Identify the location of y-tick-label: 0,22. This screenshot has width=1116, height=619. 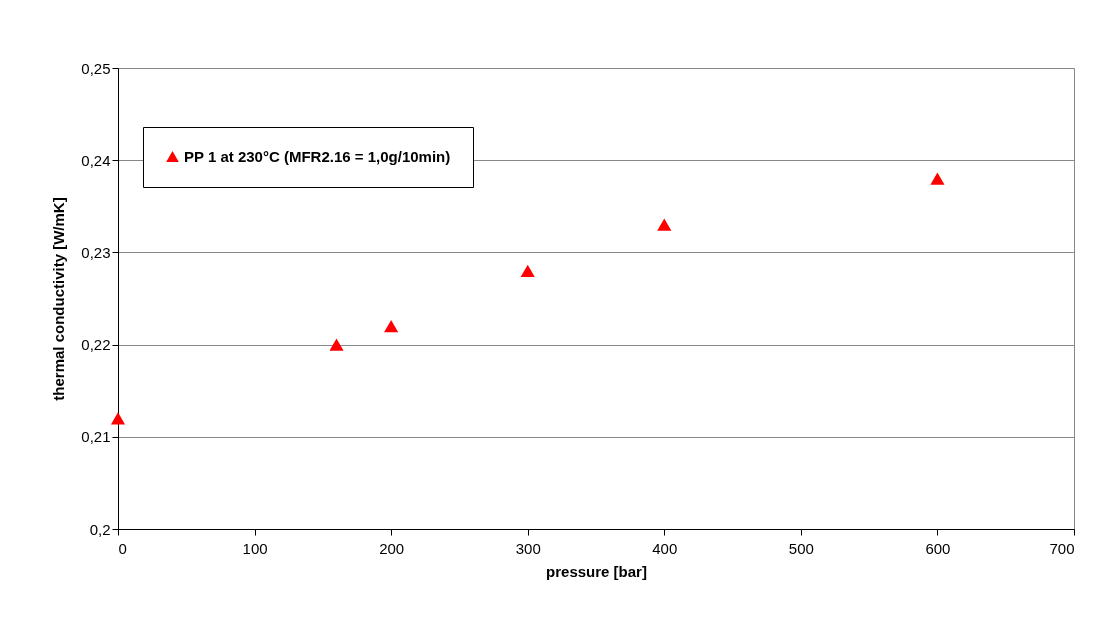
(96, 345).